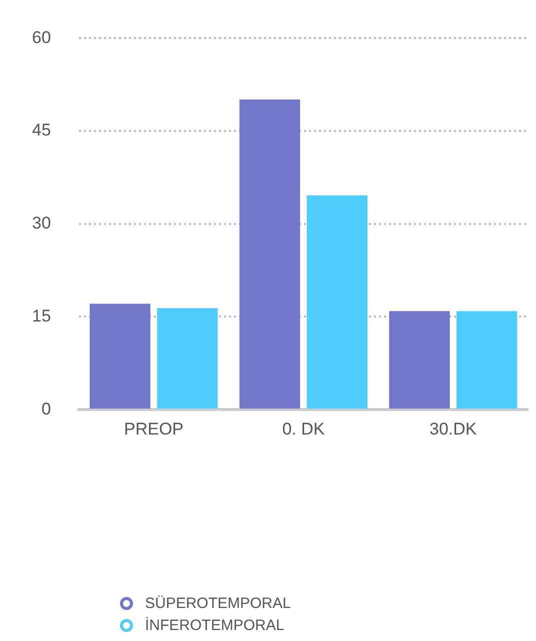 The height and width of the screenshot is (641, 536). I want to click on y-tick-label: 0, so click(46, 408).